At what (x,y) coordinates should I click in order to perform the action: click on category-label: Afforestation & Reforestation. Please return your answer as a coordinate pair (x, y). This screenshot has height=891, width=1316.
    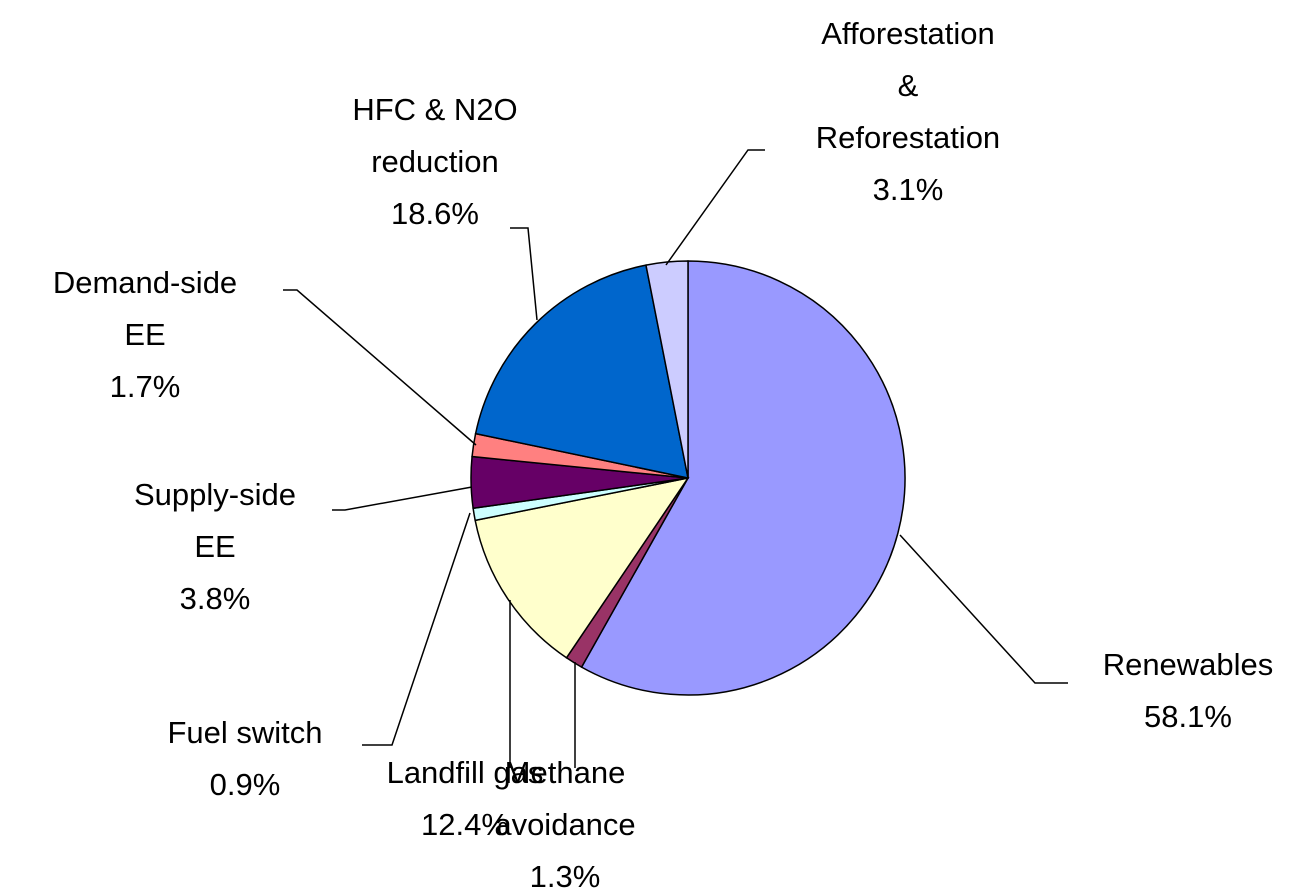
    Looking at the image, I should click on (908, 85).